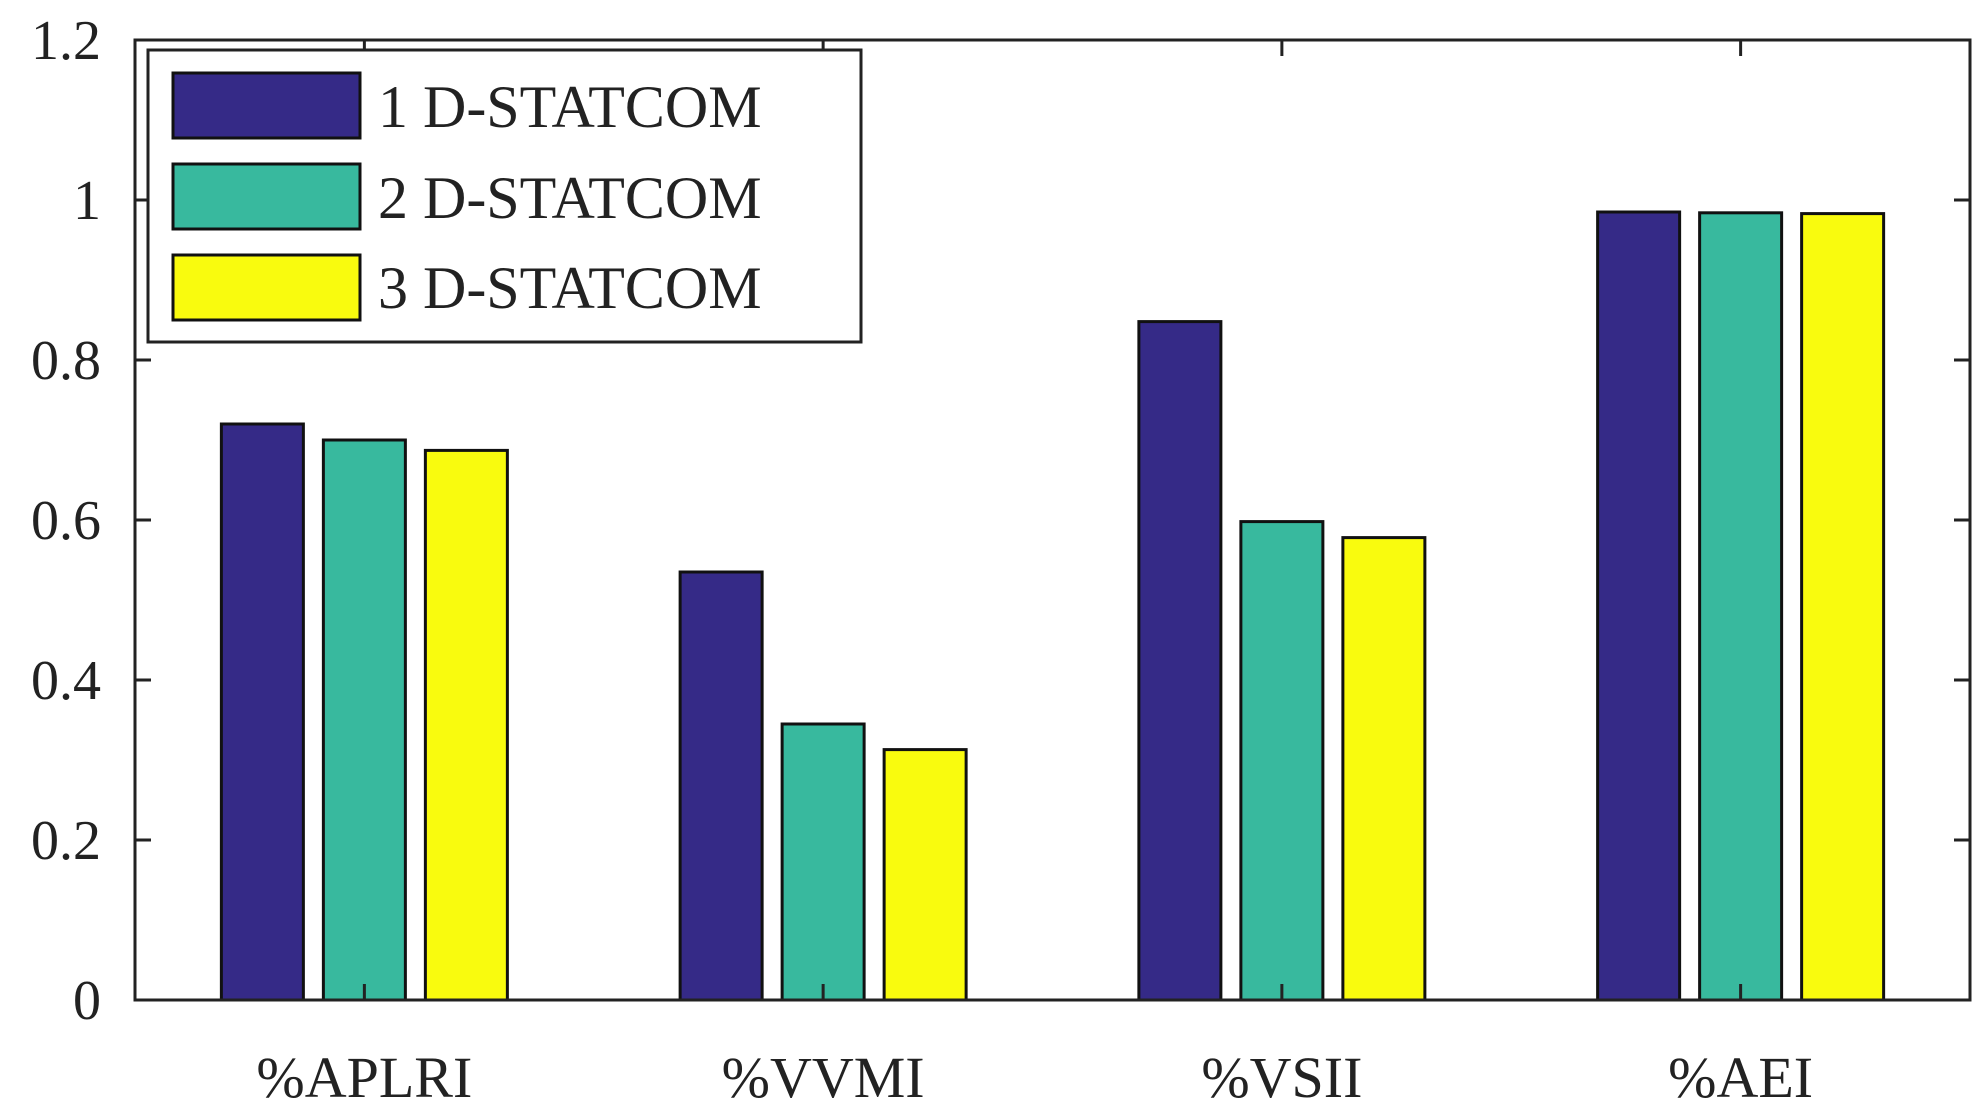 This screenshot has width=1984, height=1116. What do you see at coordinates (823, 1077) in the screenshot?
I see `x-category-label-1: %VVMI` at bounding box center [823, 1077].